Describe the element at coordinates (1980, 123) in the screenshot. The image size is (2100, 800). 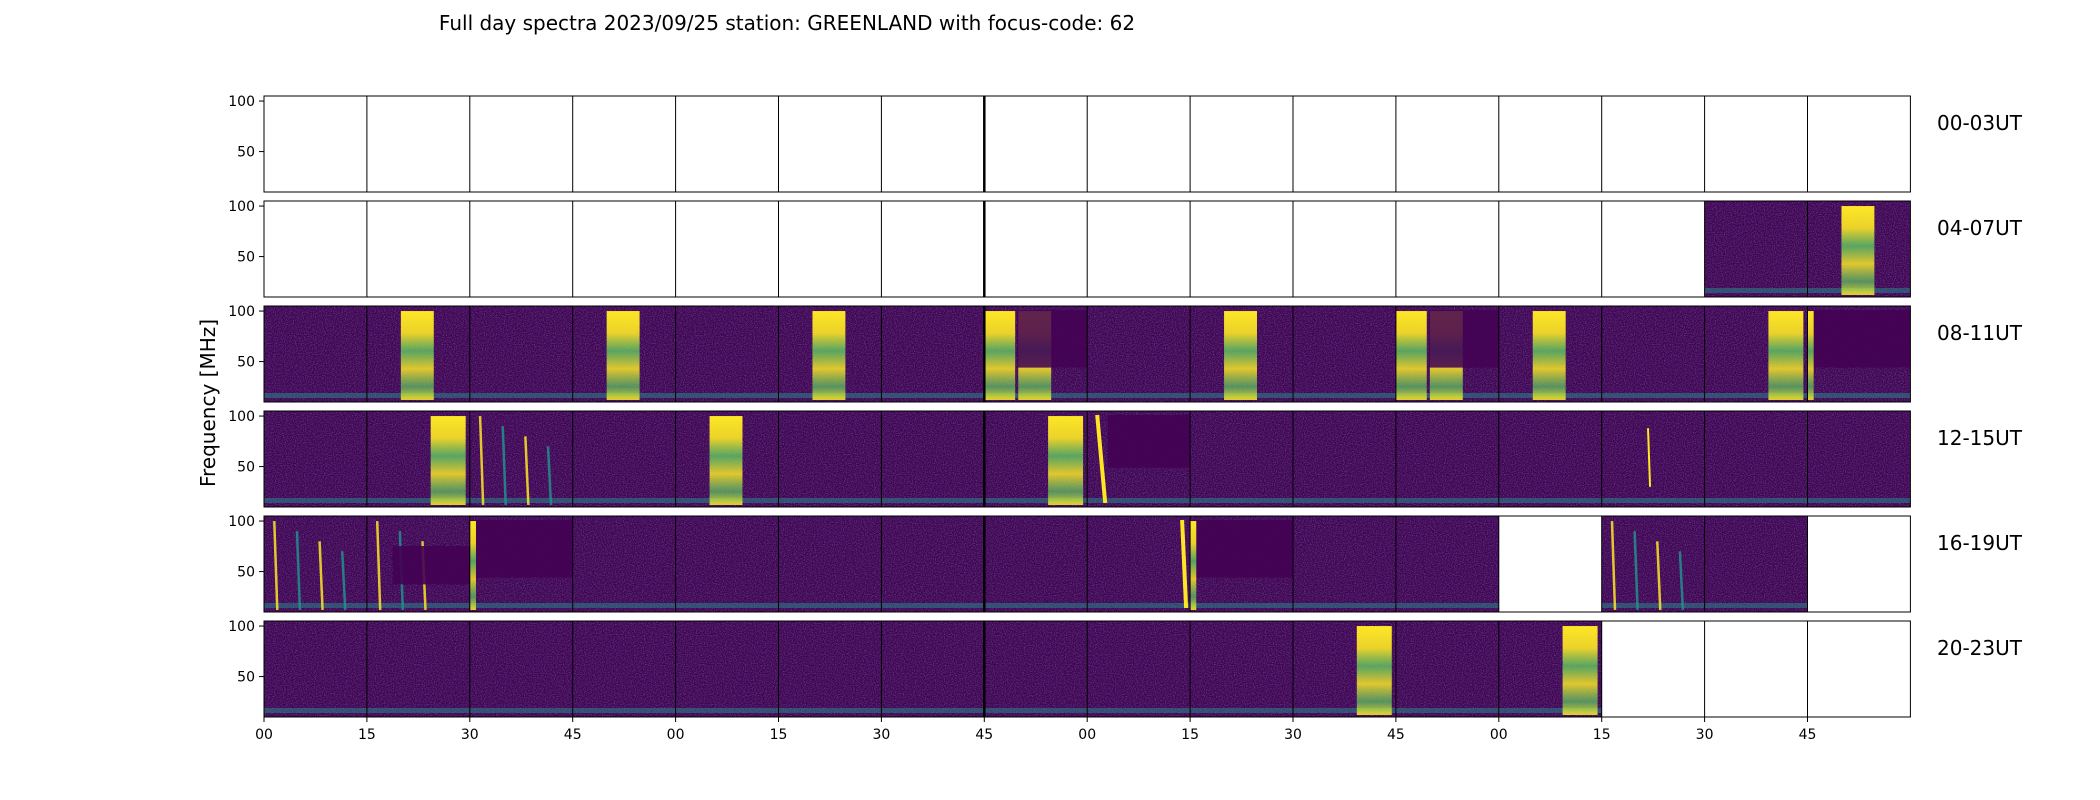
I see `row-label: 00-03UT` at that location.